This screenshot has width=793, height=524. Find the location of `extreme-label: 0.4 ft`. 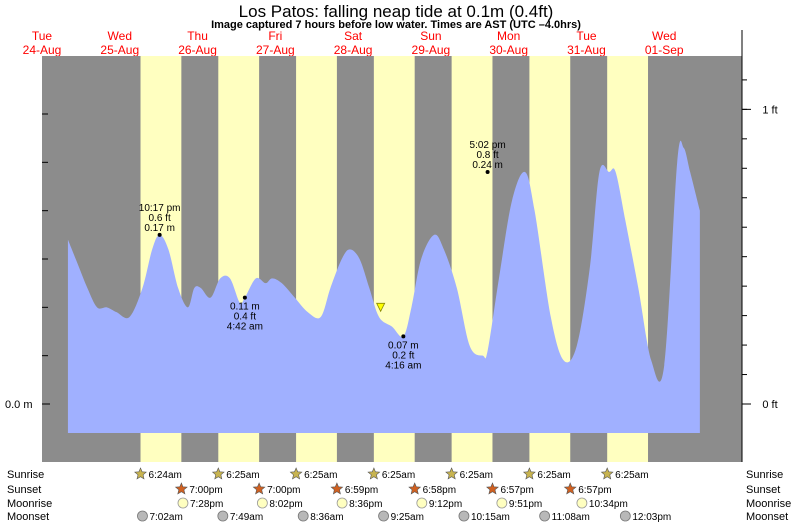

extreme-label: 0.4 ft is located at coordinates (245, 317).